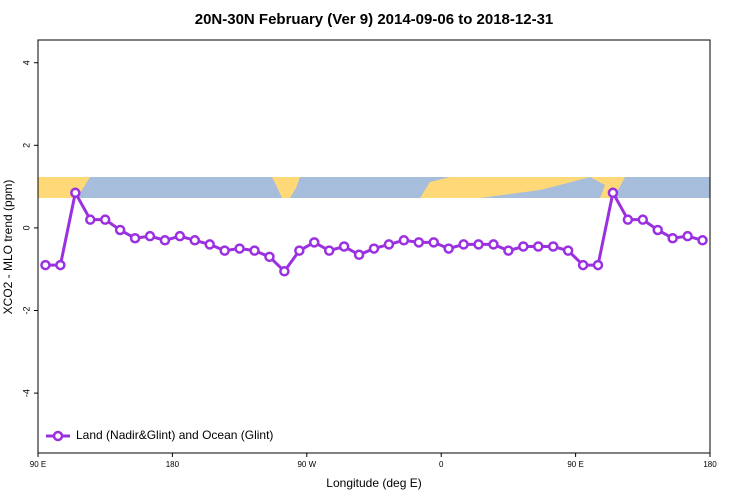  Describe the element at coordinates (26, 227) in the screenshot. I see `y-tick-label: 0` at that location.